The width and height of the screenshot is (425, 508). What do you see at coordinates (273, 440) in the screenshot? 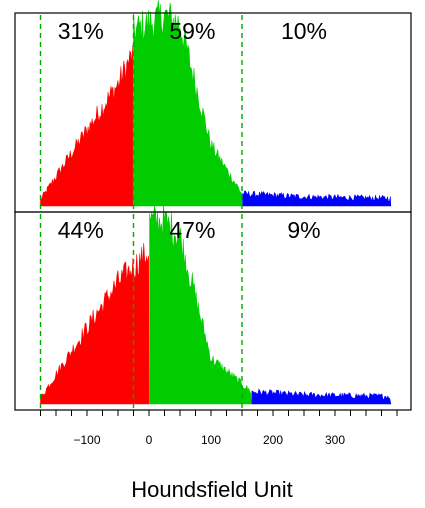
I see `x-tick-label: 200` at bounding box center [273, 440].